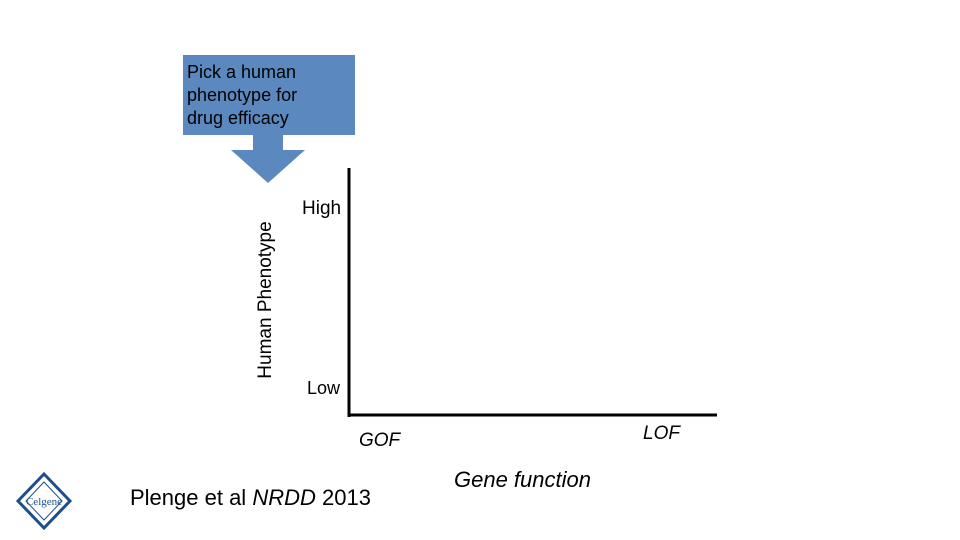  I want to click on x-axis-label: Gene function, so click(522, 479).